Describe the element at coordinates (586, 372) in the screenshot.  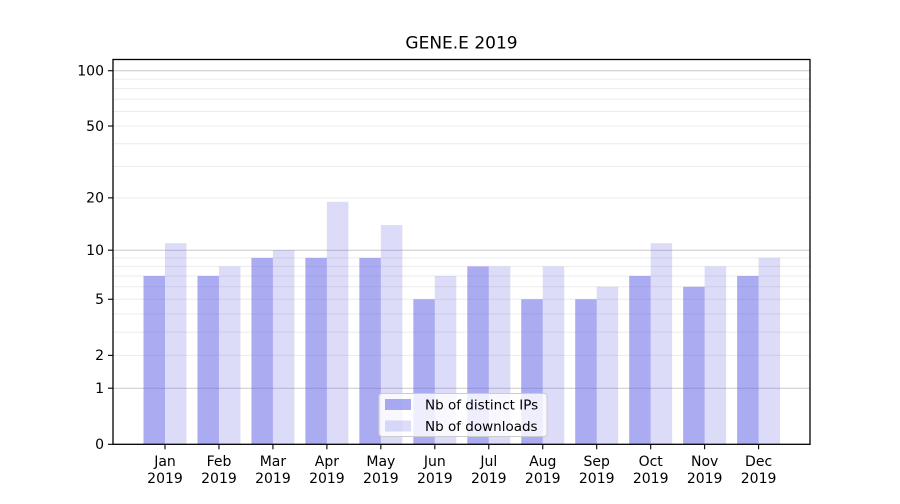
I see `bar-ips-sep` at that location.